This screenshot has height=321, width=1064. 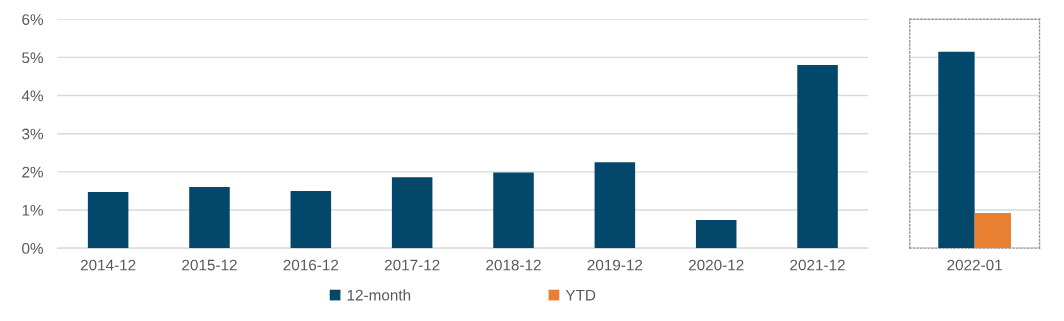 What do you see at coordinates (311, 265) in the screenshot?
I see `x-tick-label: 2016-12` at bounding box center [311, 265].